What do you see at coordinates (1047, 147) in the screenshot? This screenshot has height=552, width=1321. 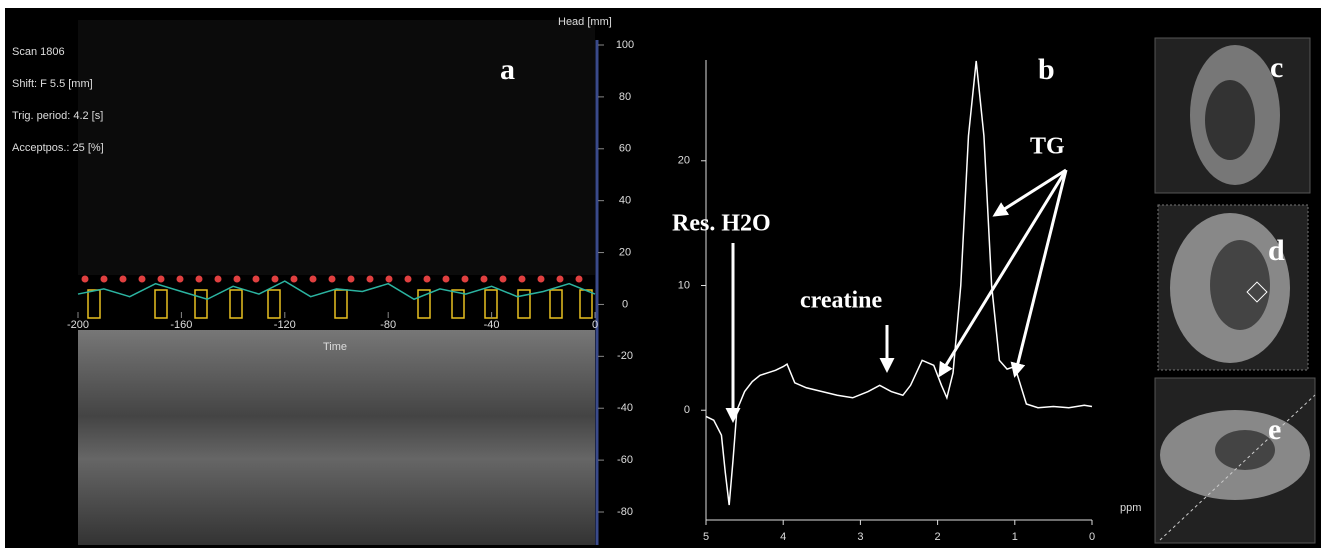 I see `annotation: TG` at bounding box center [1047, 147].